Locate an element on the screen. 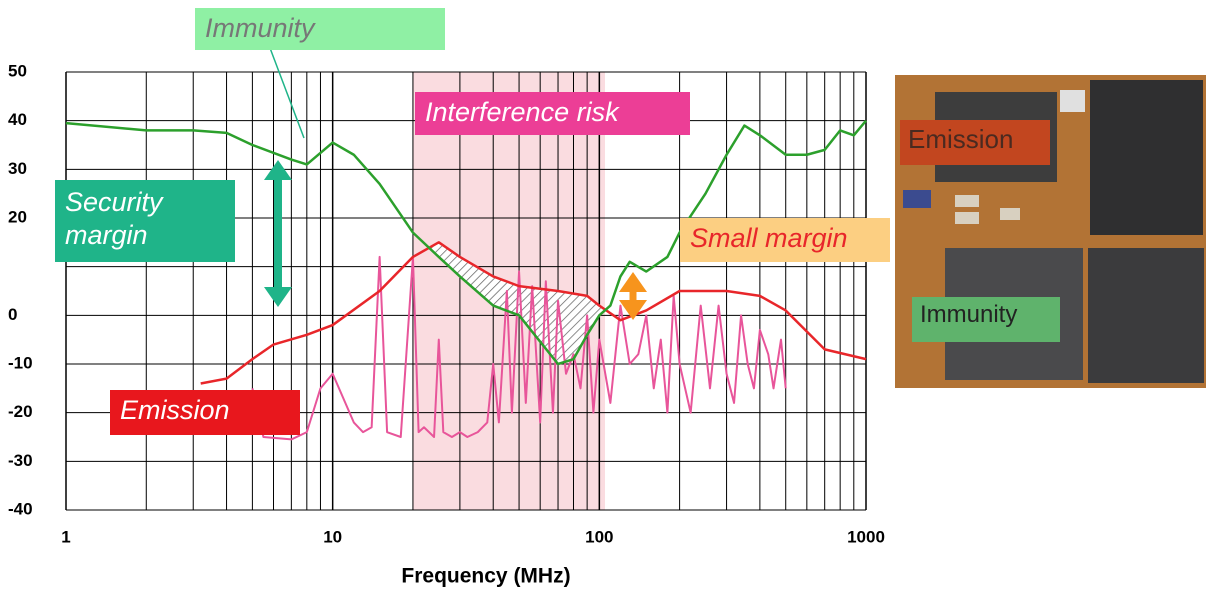 The height and width of the screenshot is (591, 1206). y-tick-label: 30 is located at coordinates (17, 168).